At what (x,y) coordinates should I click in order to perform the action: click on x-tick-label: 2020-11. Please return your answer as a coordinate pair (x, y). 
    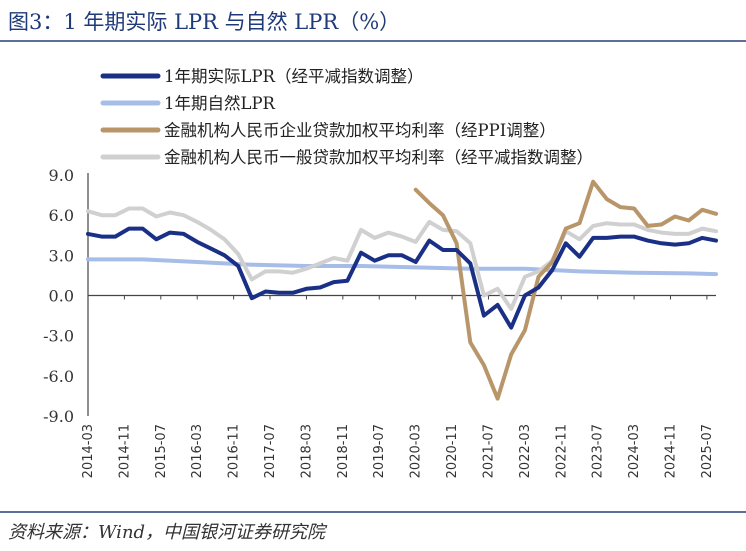
    Looking at the image, I should click on (452, 451).